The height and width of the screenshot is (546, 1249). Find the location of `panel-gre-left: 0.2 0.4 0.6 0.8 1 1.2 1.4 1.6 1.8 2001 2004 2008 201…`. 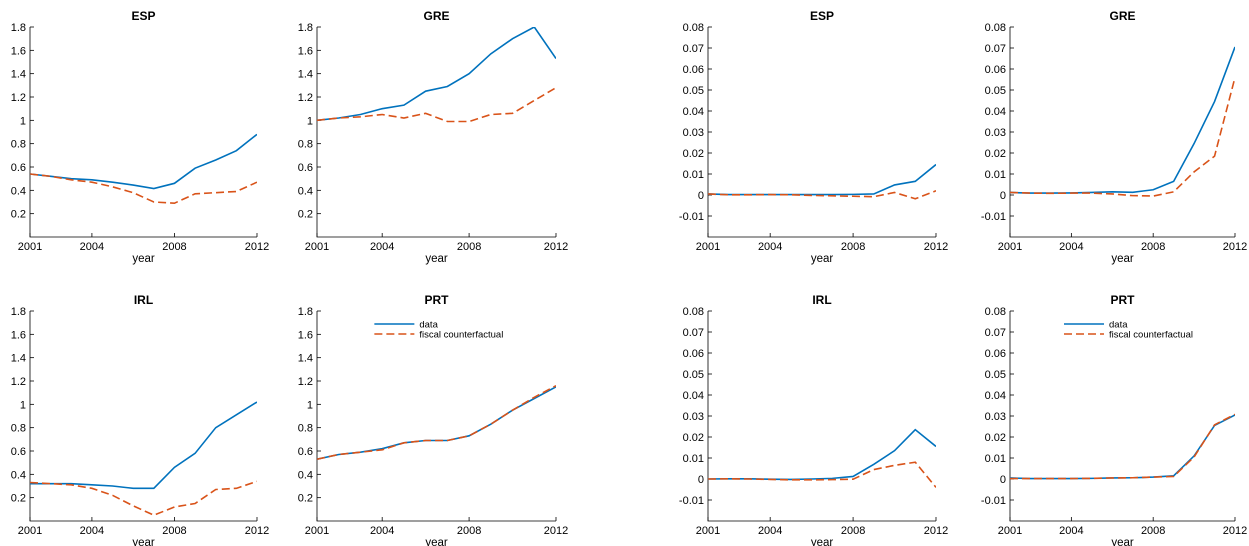

panel-gre-left: 0.2 0.4 0.6 0.8 1 1.2 1.4 1.6 1.8 2001 2004 2008 201… is located at coordinates (433, 137).